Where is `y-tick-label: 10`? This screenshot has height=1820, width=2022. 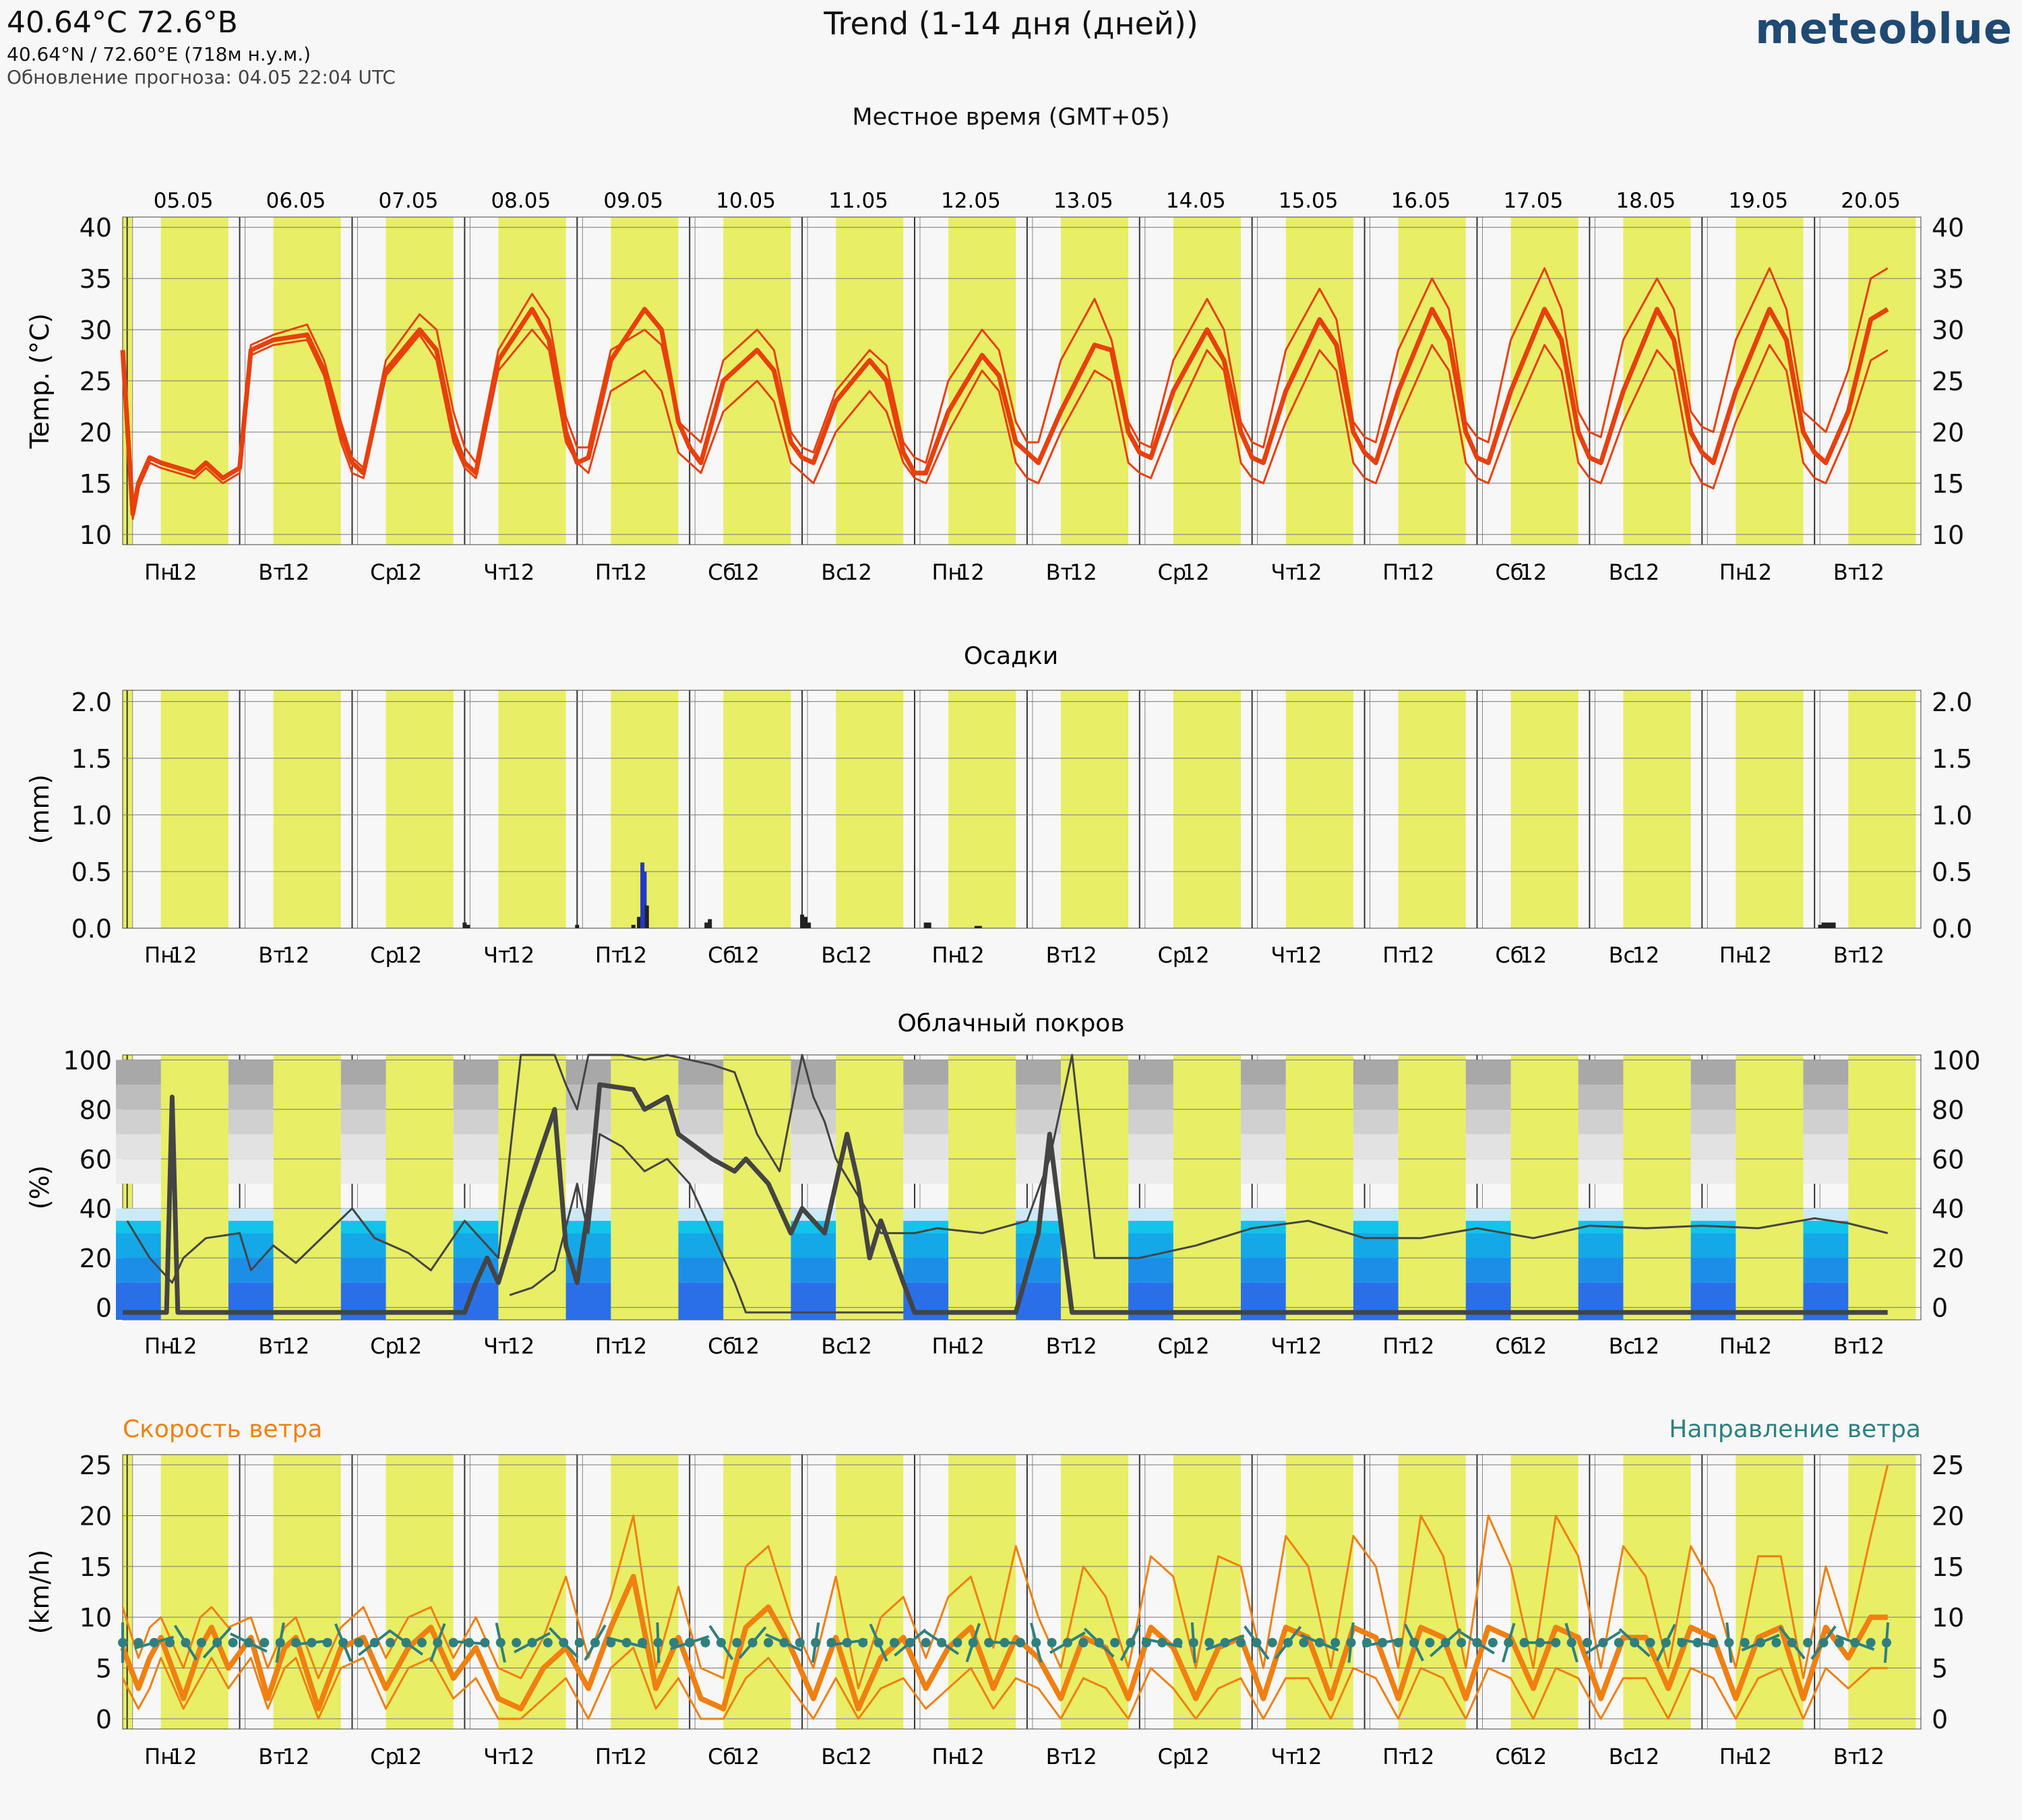
y-tick-label: 10 is located at coordinates (1948, 535).